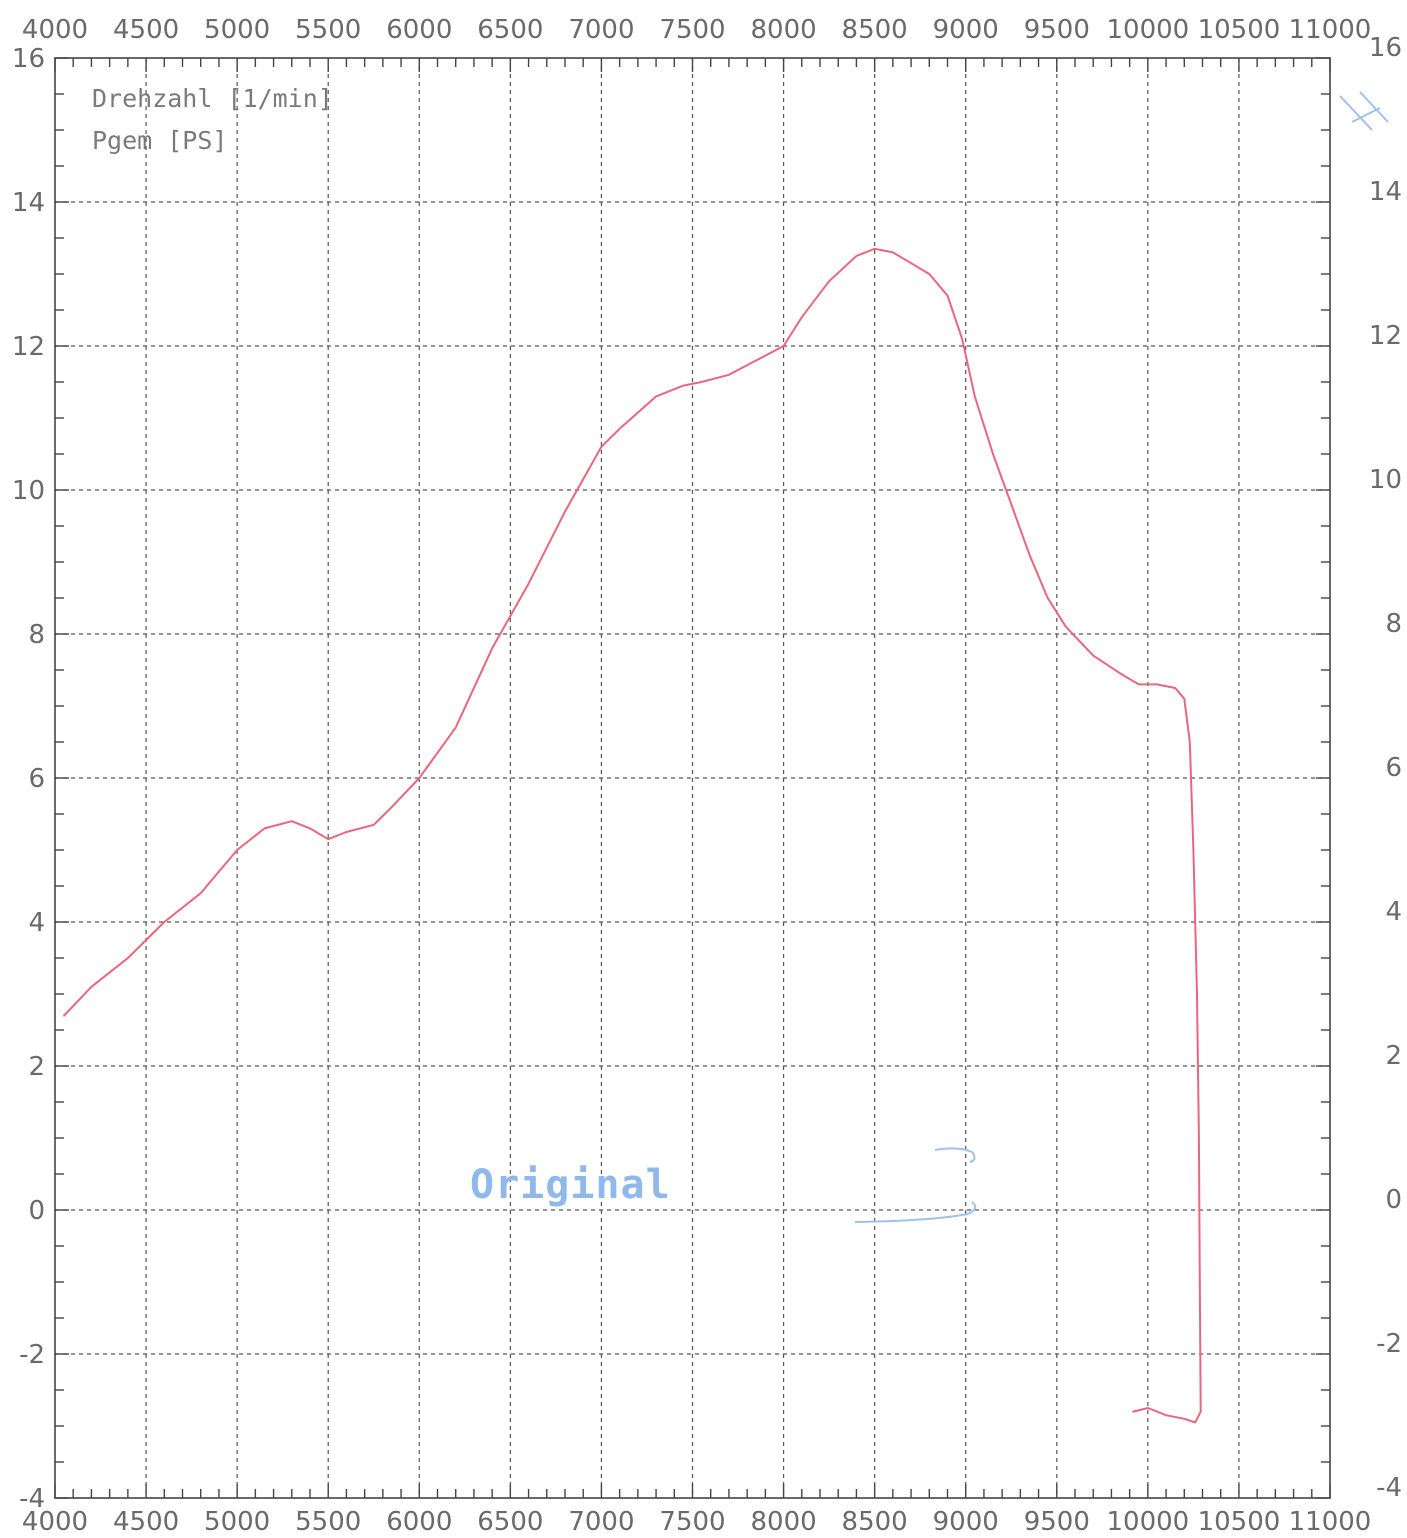  Describe the element at coordinates (1330, 1522) in the screenshot. I see `x-tick-label-bottom: 11000` at that location.